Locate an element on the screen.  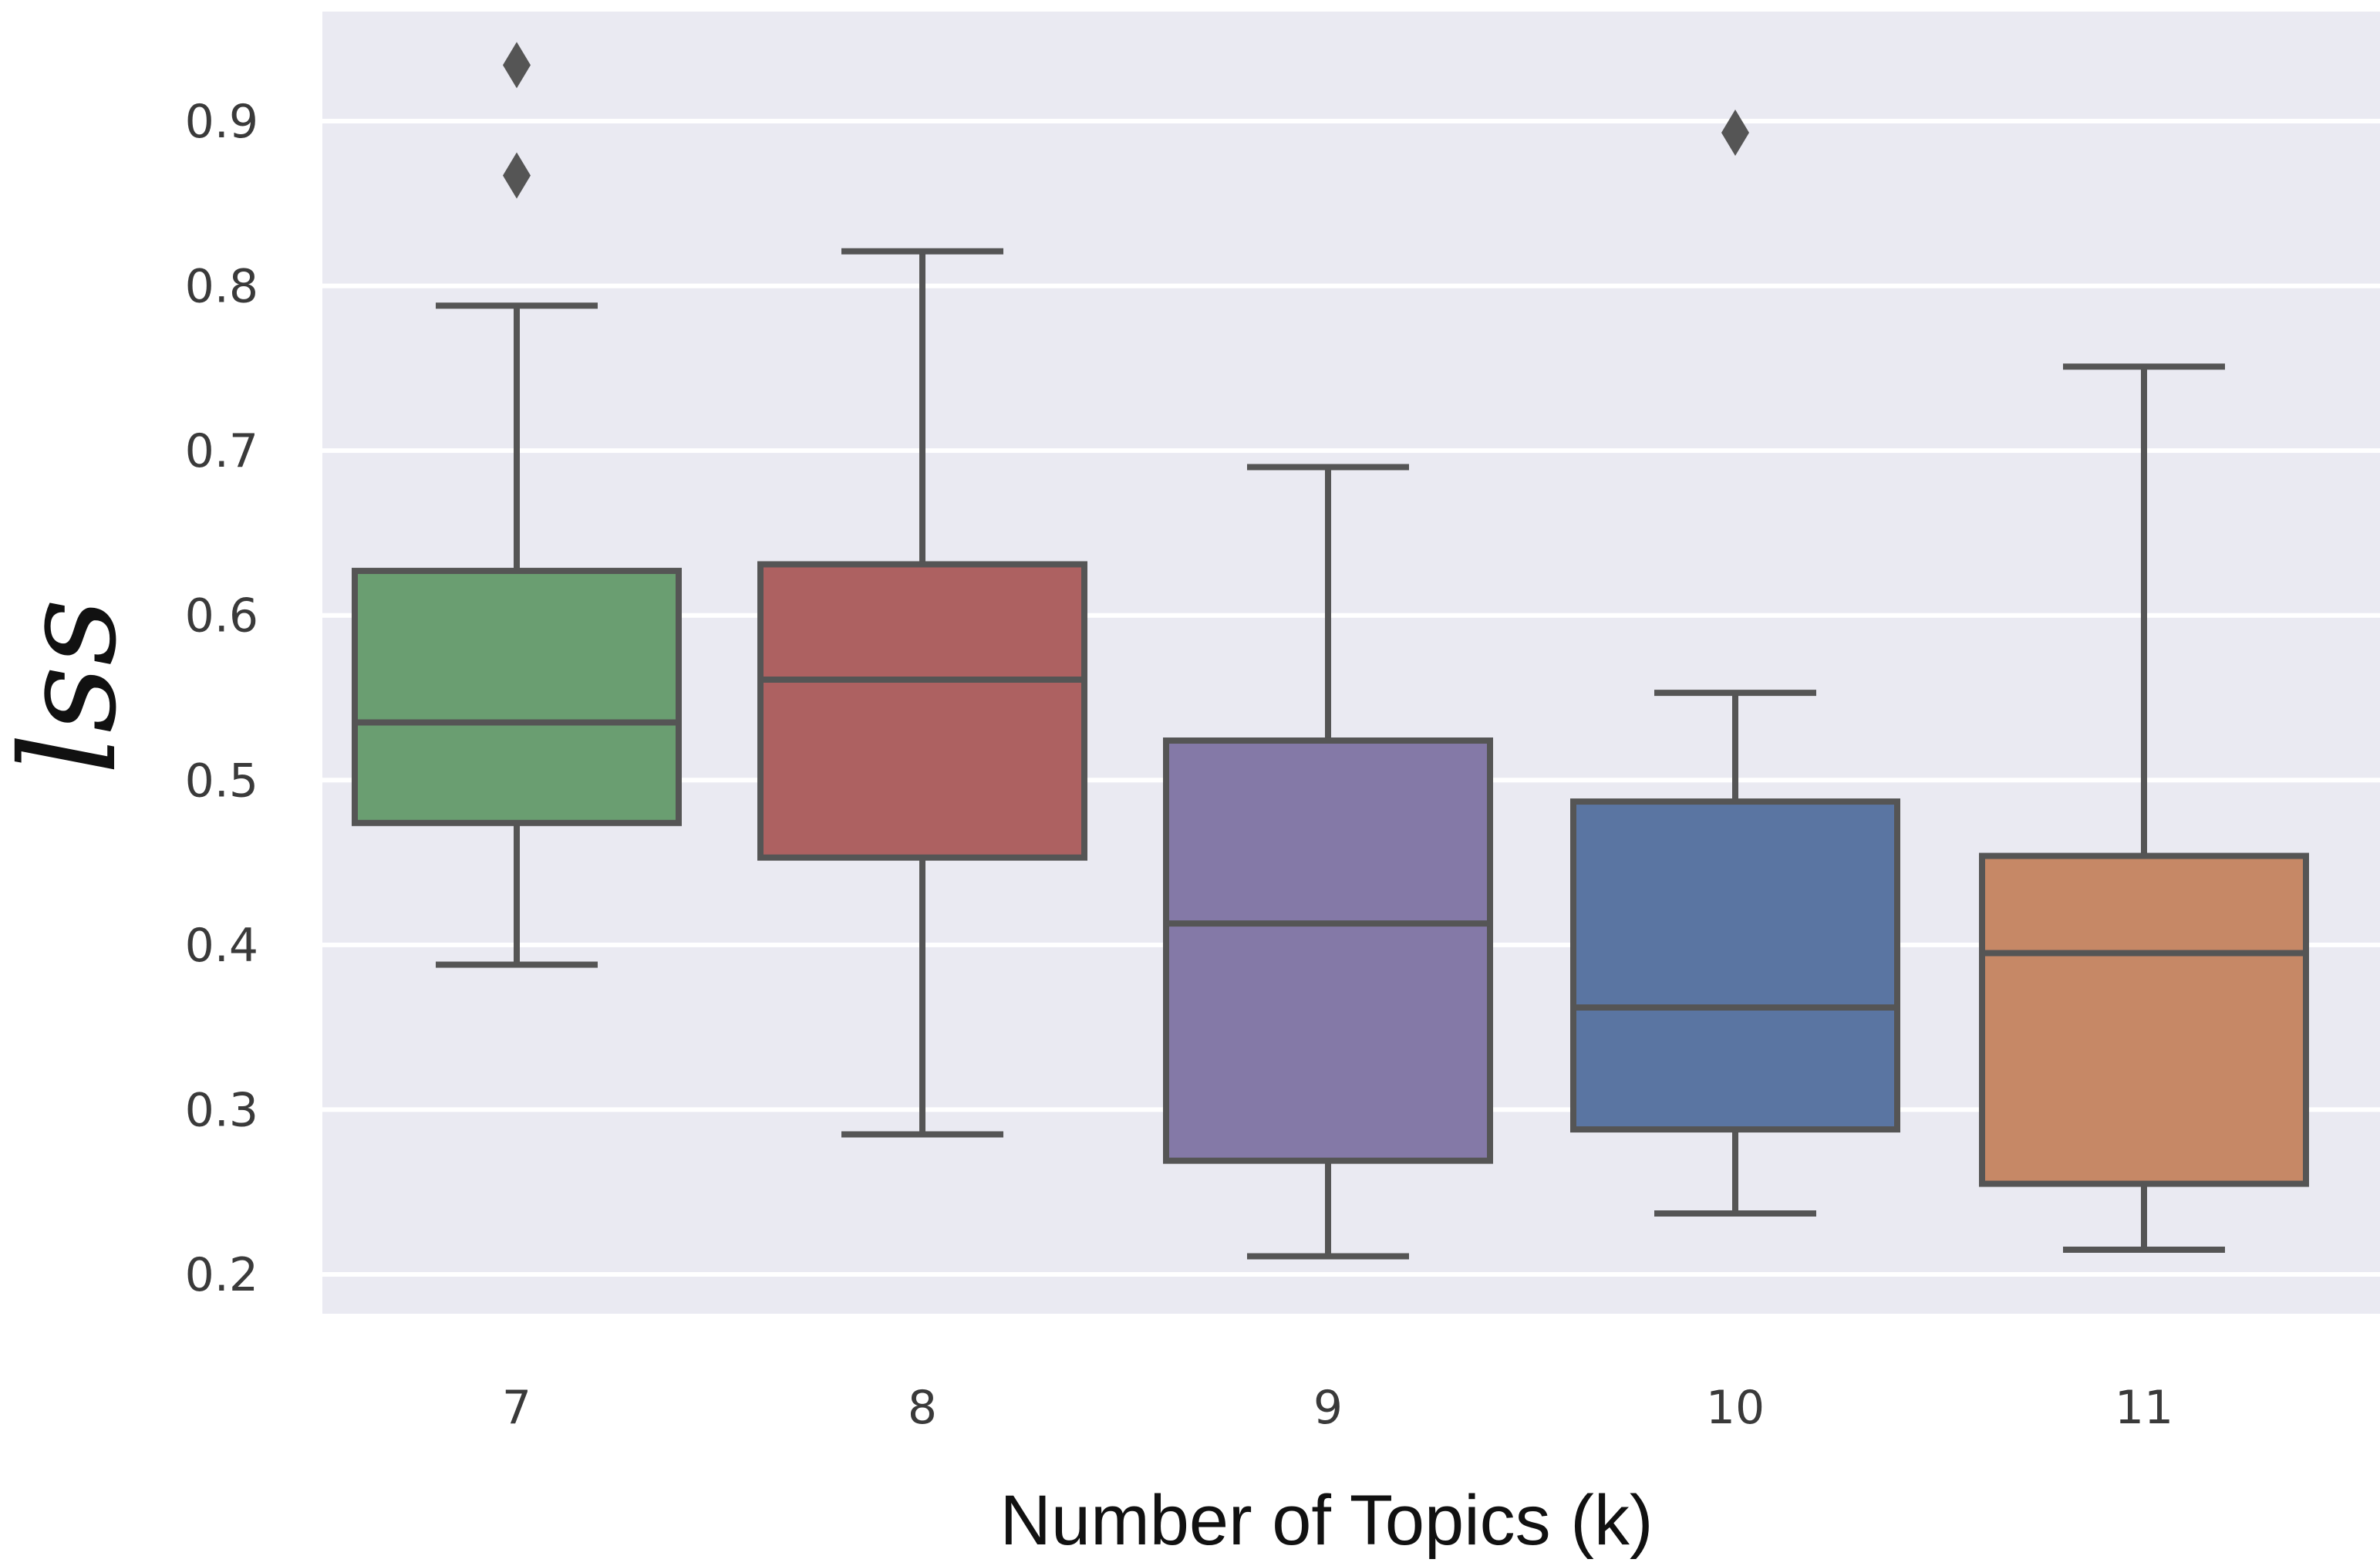
x-tick-labels: 7 8 9 10 11 is located at coordinates (1338, 1408).